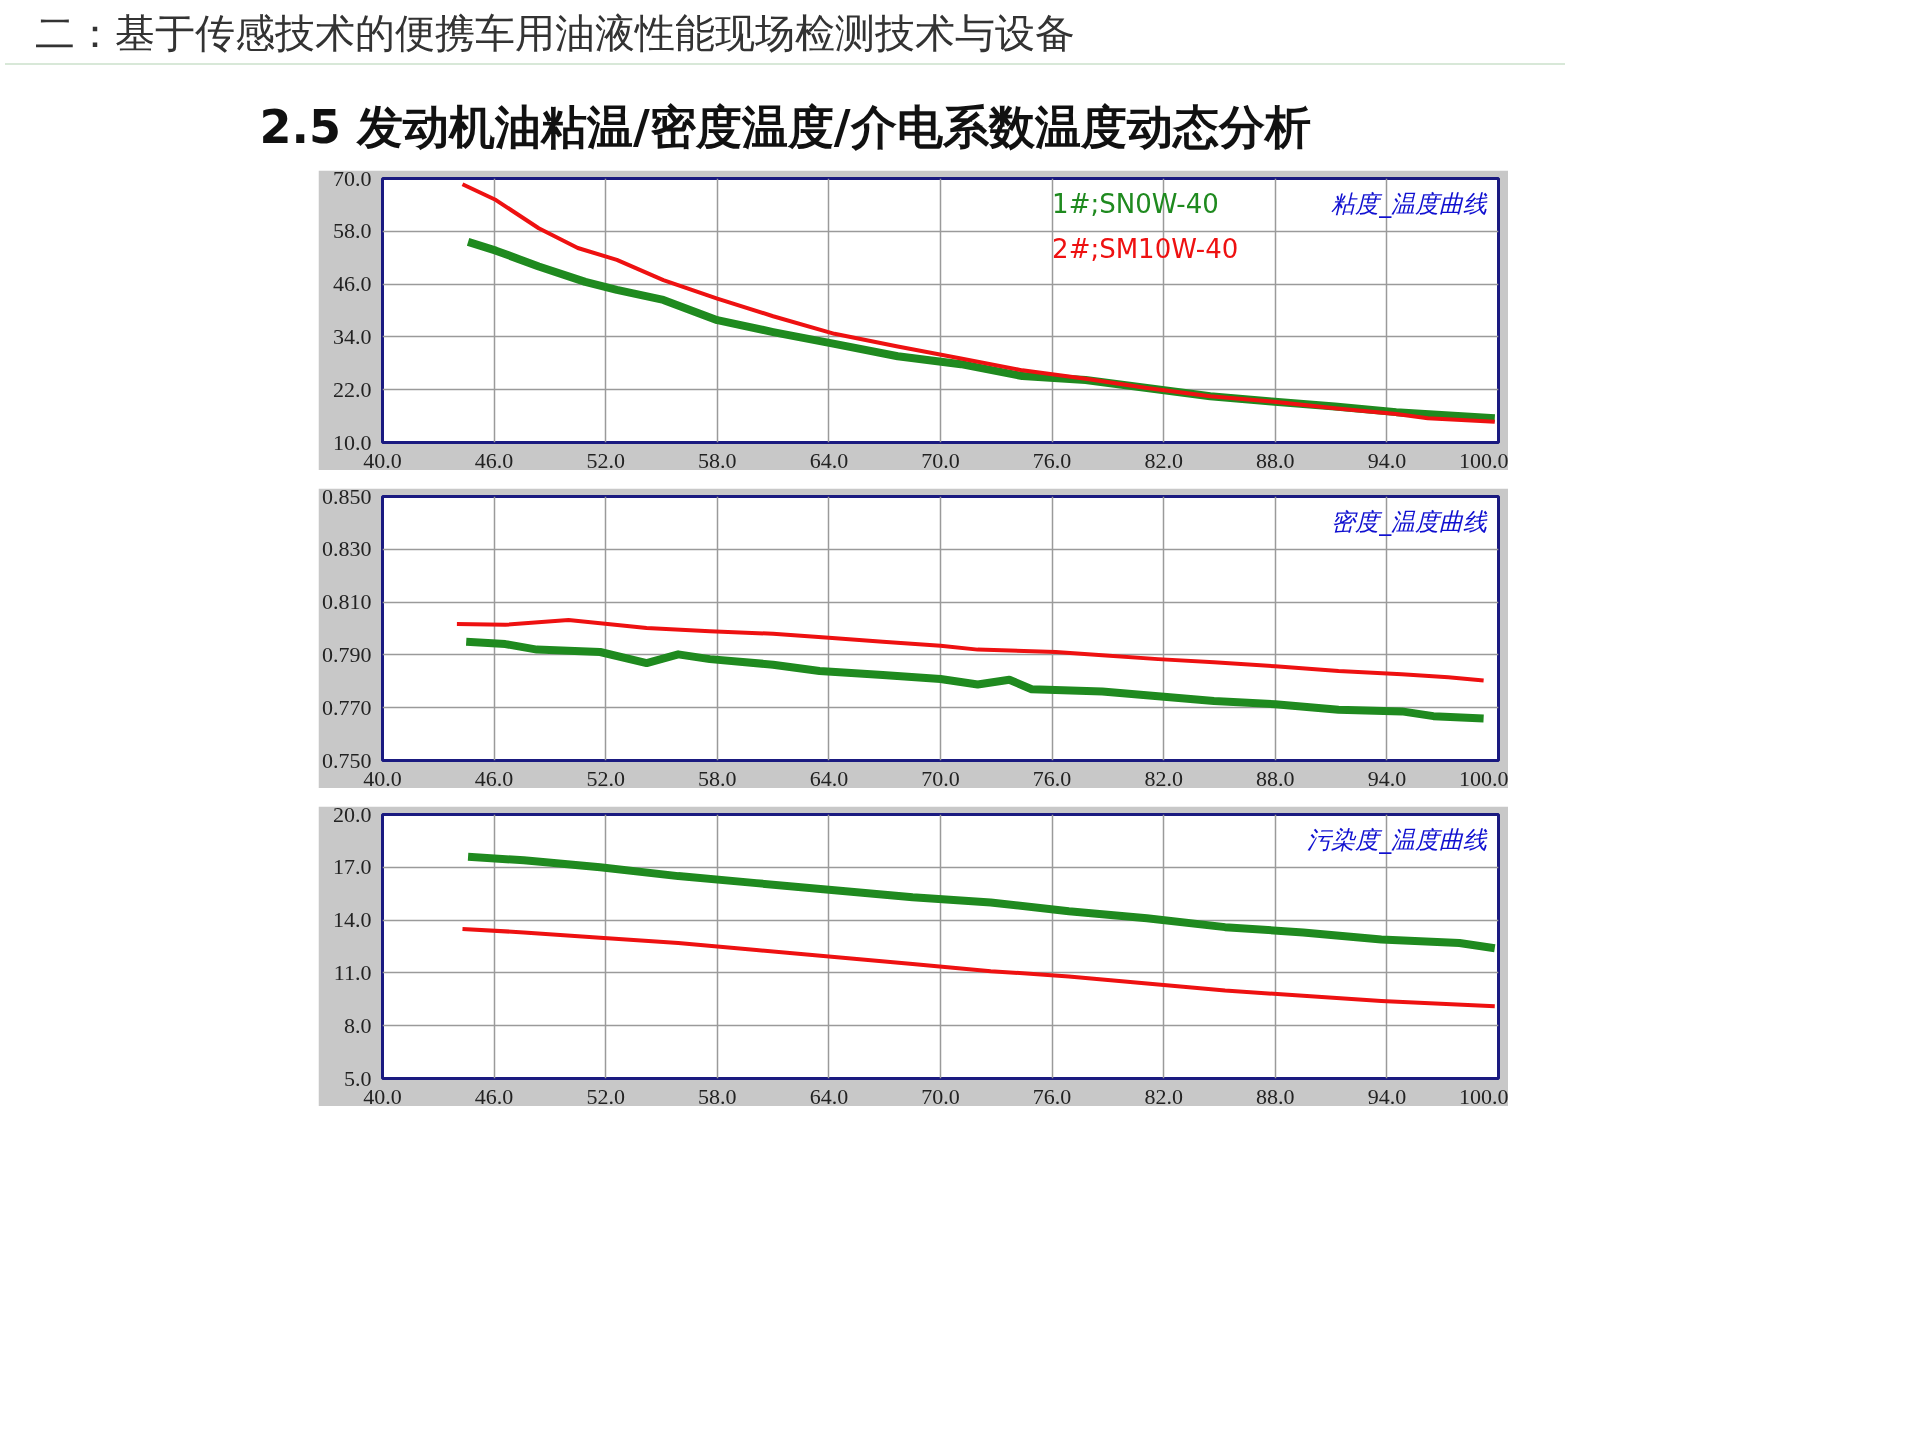 The image size is (1920, 1440). I want to click on y-tick-label: 11.0, so click(352, 972).